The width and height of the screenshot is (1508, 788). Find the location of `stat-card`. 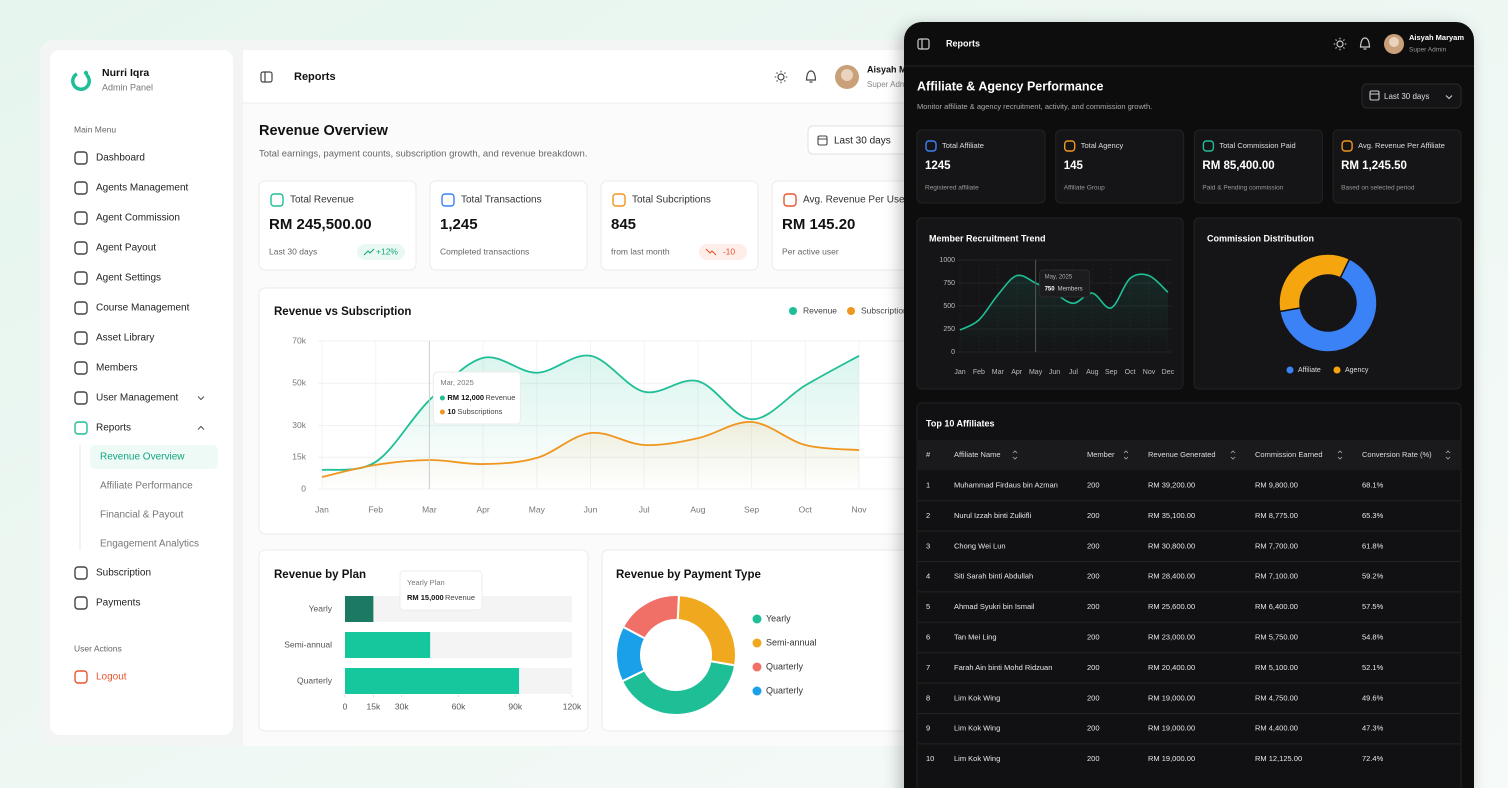

stat-card is located at coordinates (508, 225).